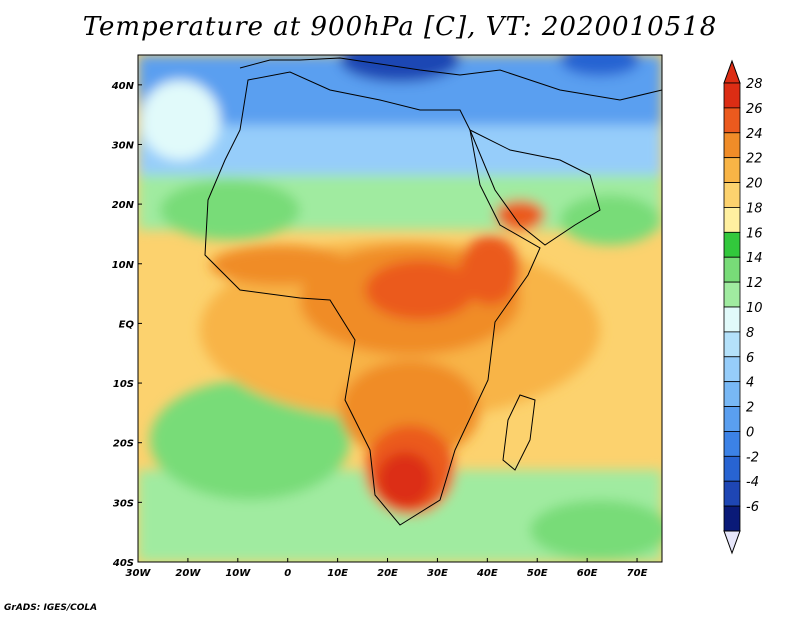 The image size is (800, 618). Describe the element at coordinates (754, 84) in the screenshot. I see `colorbar-label: 28` at that location.